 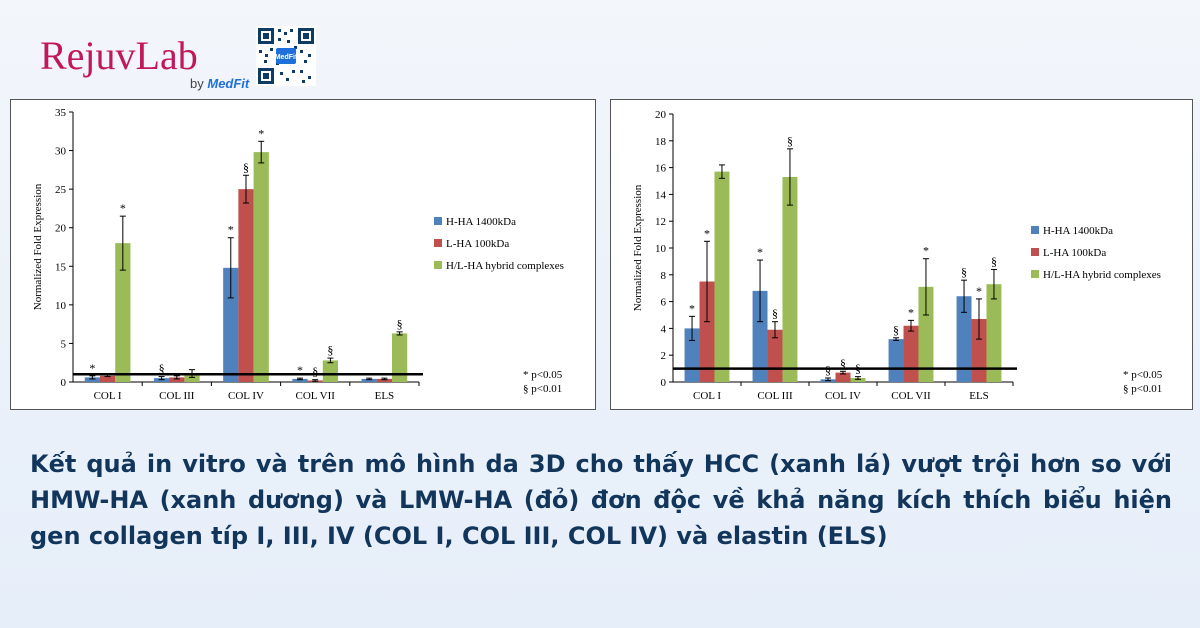 I want to click on y-tick-label: 6, so click(x=664, y=303).